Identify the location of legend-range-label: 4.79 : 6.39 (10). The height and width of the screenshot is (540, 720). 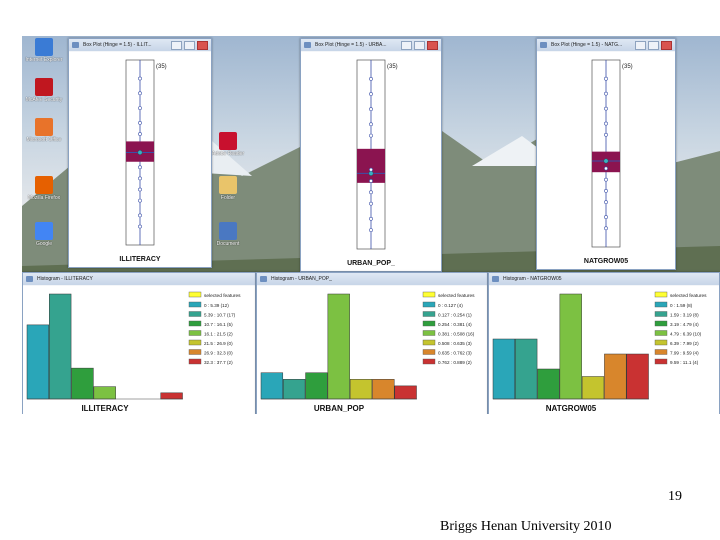
(686, 333).